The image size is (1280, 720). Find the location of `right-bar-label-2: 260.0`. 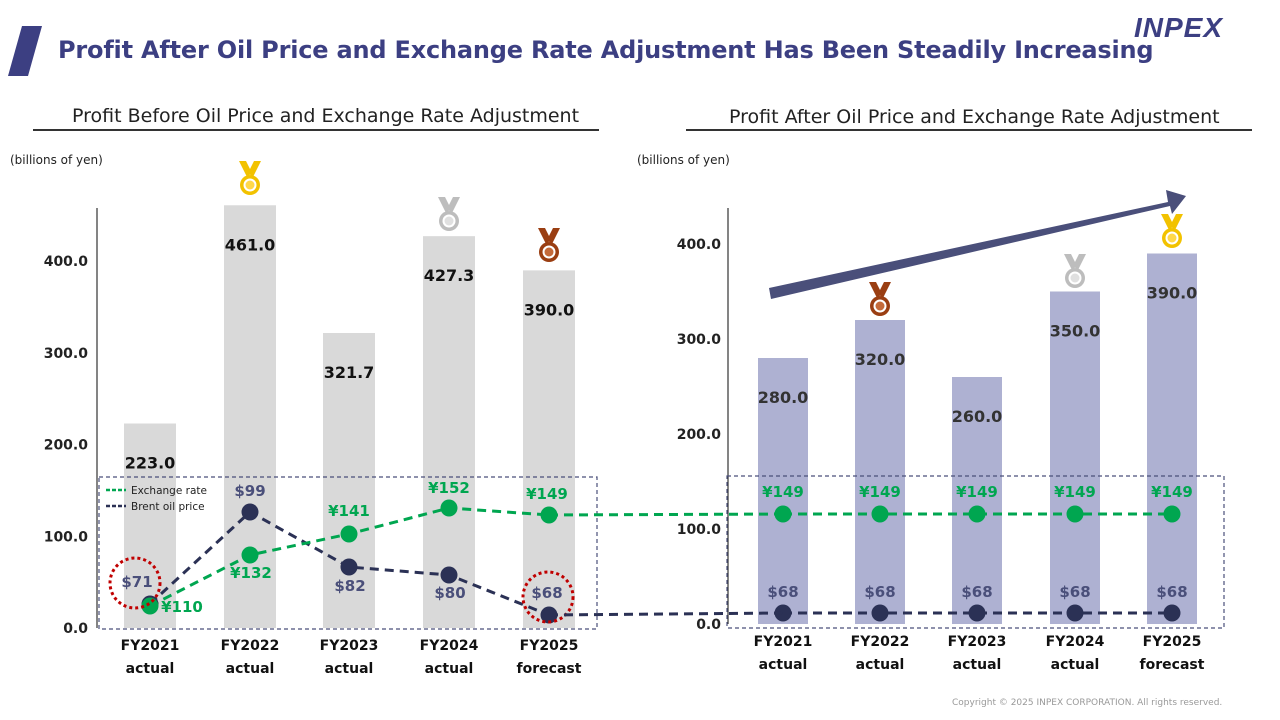

right-bar-label-2: 260.0 is located at coordinates (977, 416).